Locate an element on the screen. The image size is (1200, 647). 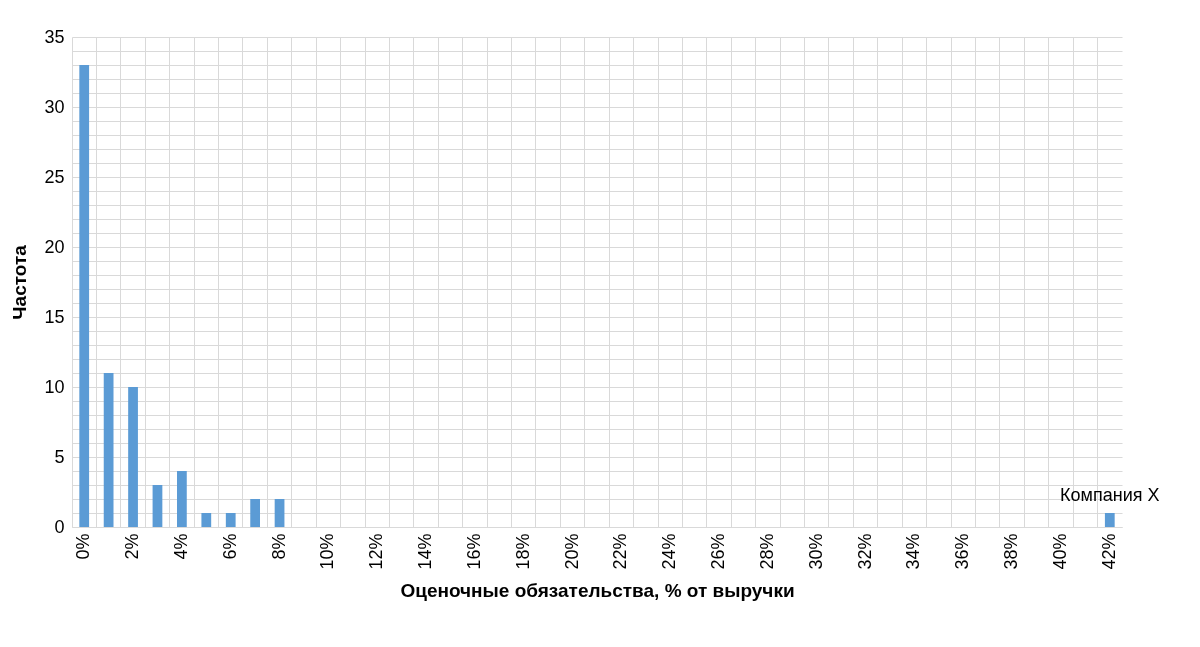
x-tick-label: 12% is located at coordinates (376, 551).